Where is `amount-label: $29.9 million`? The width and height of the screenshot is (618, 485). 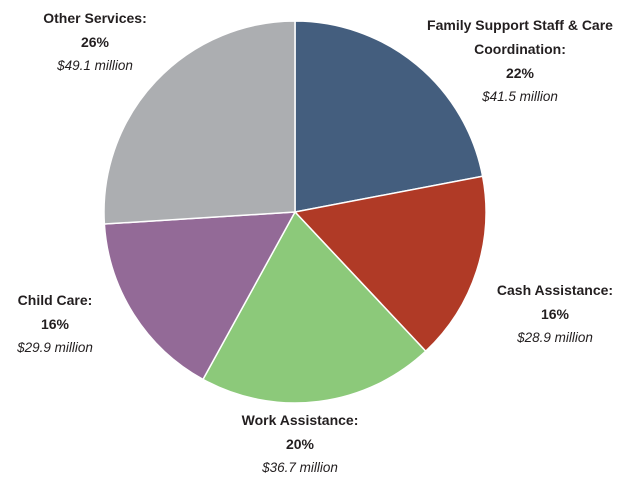
amount-label: $29.9 million is located at coordinates (55, 347).